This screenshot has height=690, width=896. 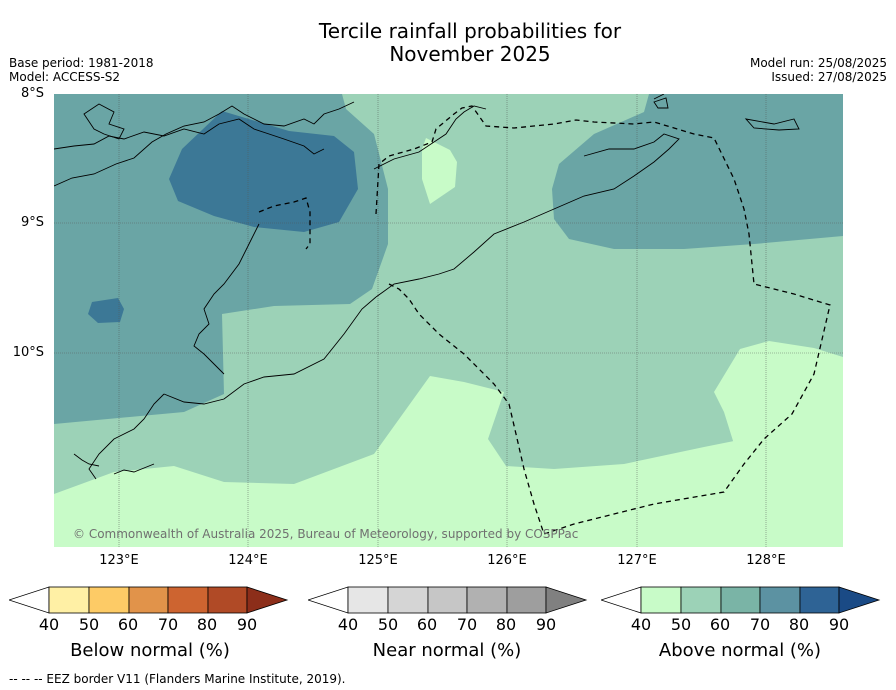 What do you see at coordinates (28, 352) in the screenshot?
I see `lat-label-10s: 10°S` at bounding box center [28, 352].